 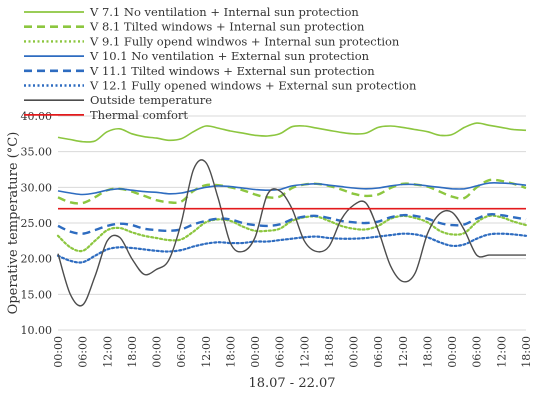 What do you see at coordinates (151, 100) in the screenshot?
I see `legend-label: Outside temperature` at bounding box center [151, 100].